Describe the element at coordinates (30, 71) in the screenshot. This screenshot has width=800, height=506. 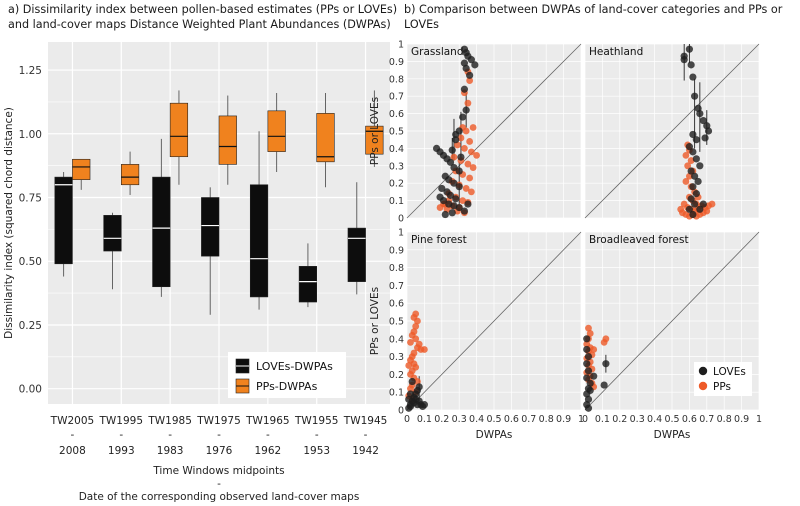
I see `y-tick-label: 1.25` at that location.